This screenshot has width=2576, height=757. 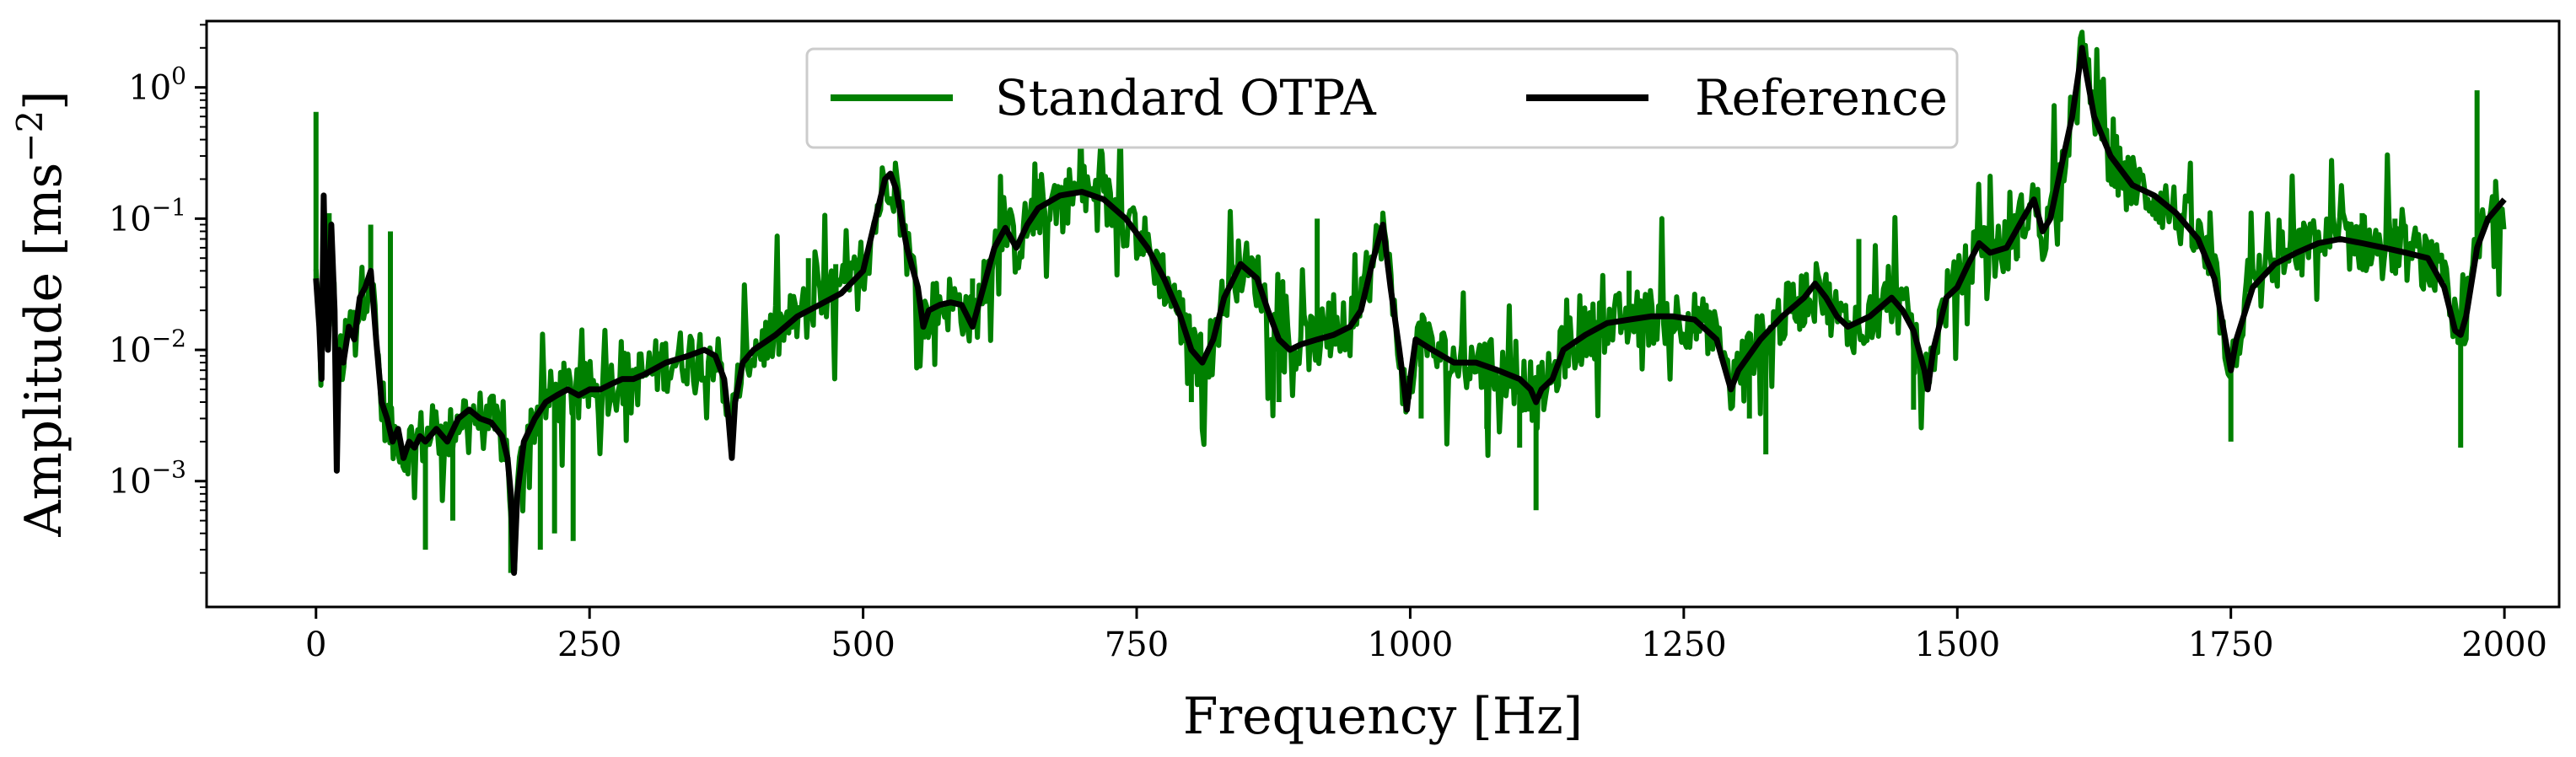 What do you see at coordinates (30, 136) in the screenshot?
I see `y-axis-title-exponent: −2` at bounding box center [30, 136].